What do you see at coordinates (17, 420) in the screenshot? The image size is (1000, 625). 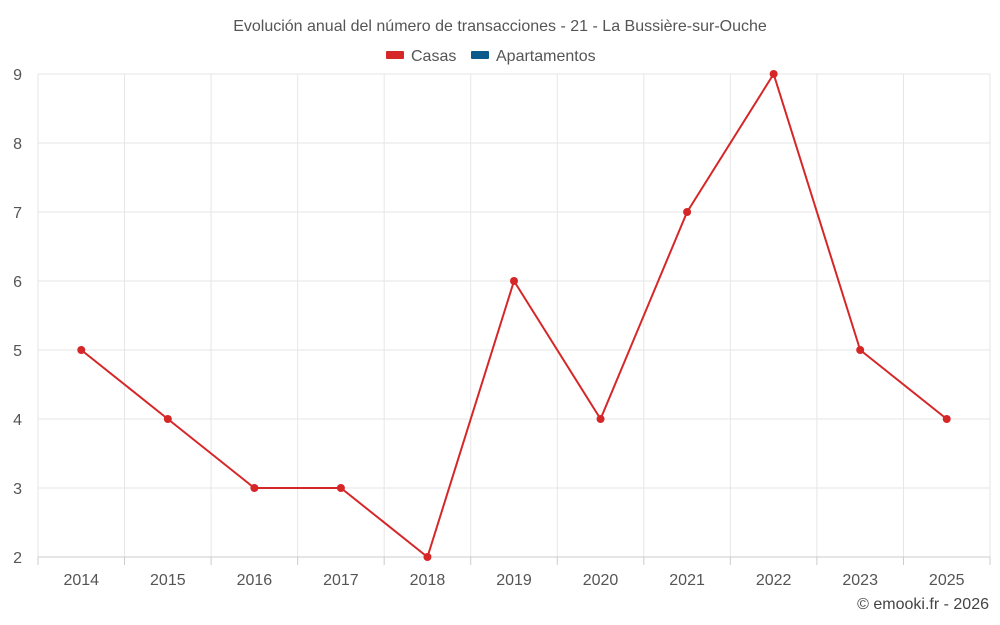 I see `y-tick-label: 4` at bounding box center [17, 420].